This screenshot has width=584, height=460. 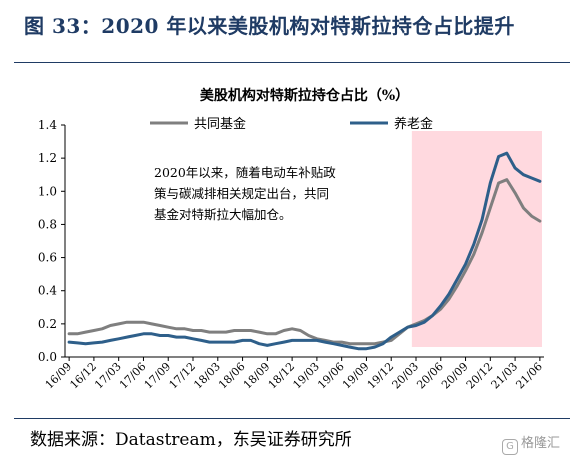 I want to click on y-tick-label: 0.2, so click(x=47, y=324).